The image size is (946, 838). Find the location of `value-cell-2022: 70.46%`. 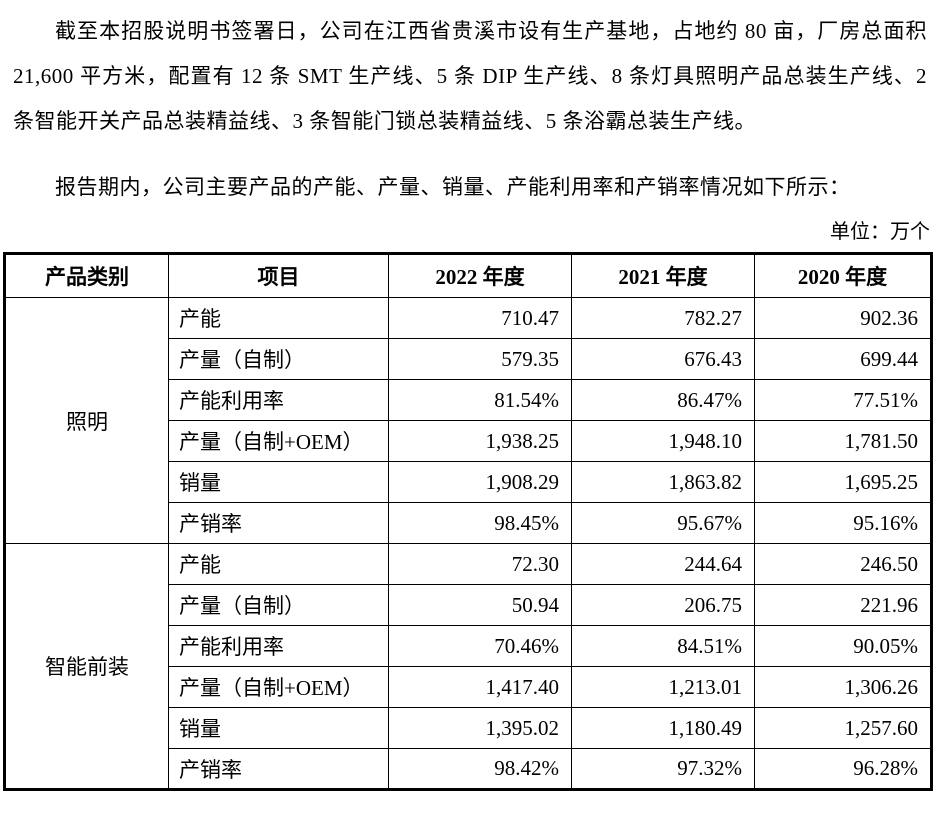

value-cell-2022: 70.46% is located at coordinates (480, 646).